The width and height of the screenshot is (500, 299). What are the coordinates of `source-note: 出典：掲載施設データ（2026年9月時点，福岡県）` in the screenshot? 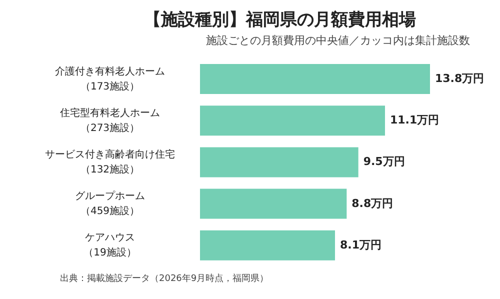 It's located at (164, 278).